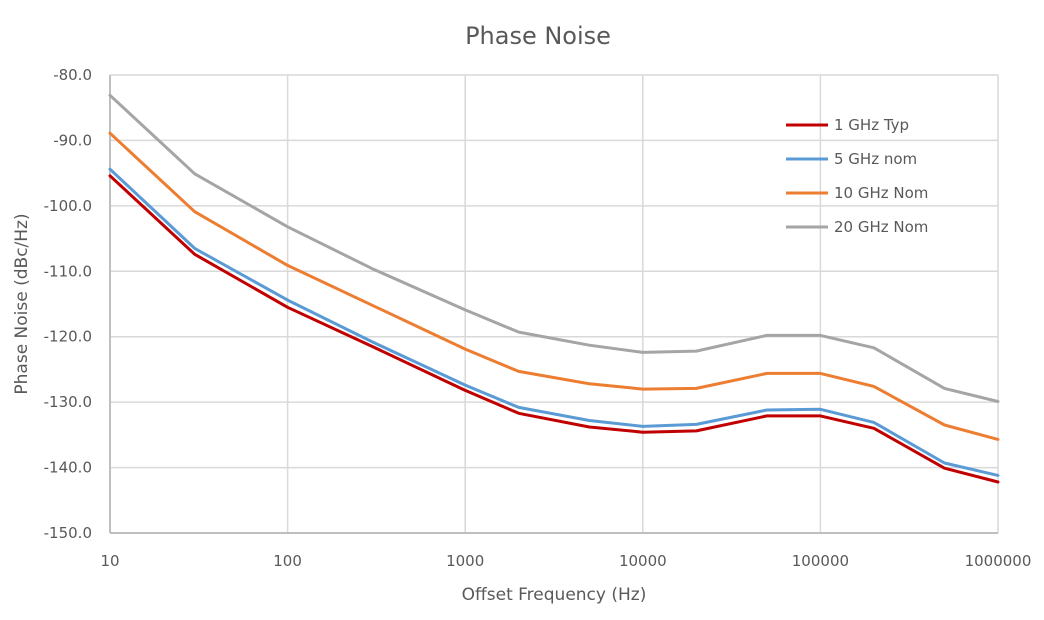 The height and width of the screenshot is (620, 1044). What do you see at coordinates (465, 561) in the screenshot?
I see `x-tick-label: 1000` at bounding box center [465, 561].